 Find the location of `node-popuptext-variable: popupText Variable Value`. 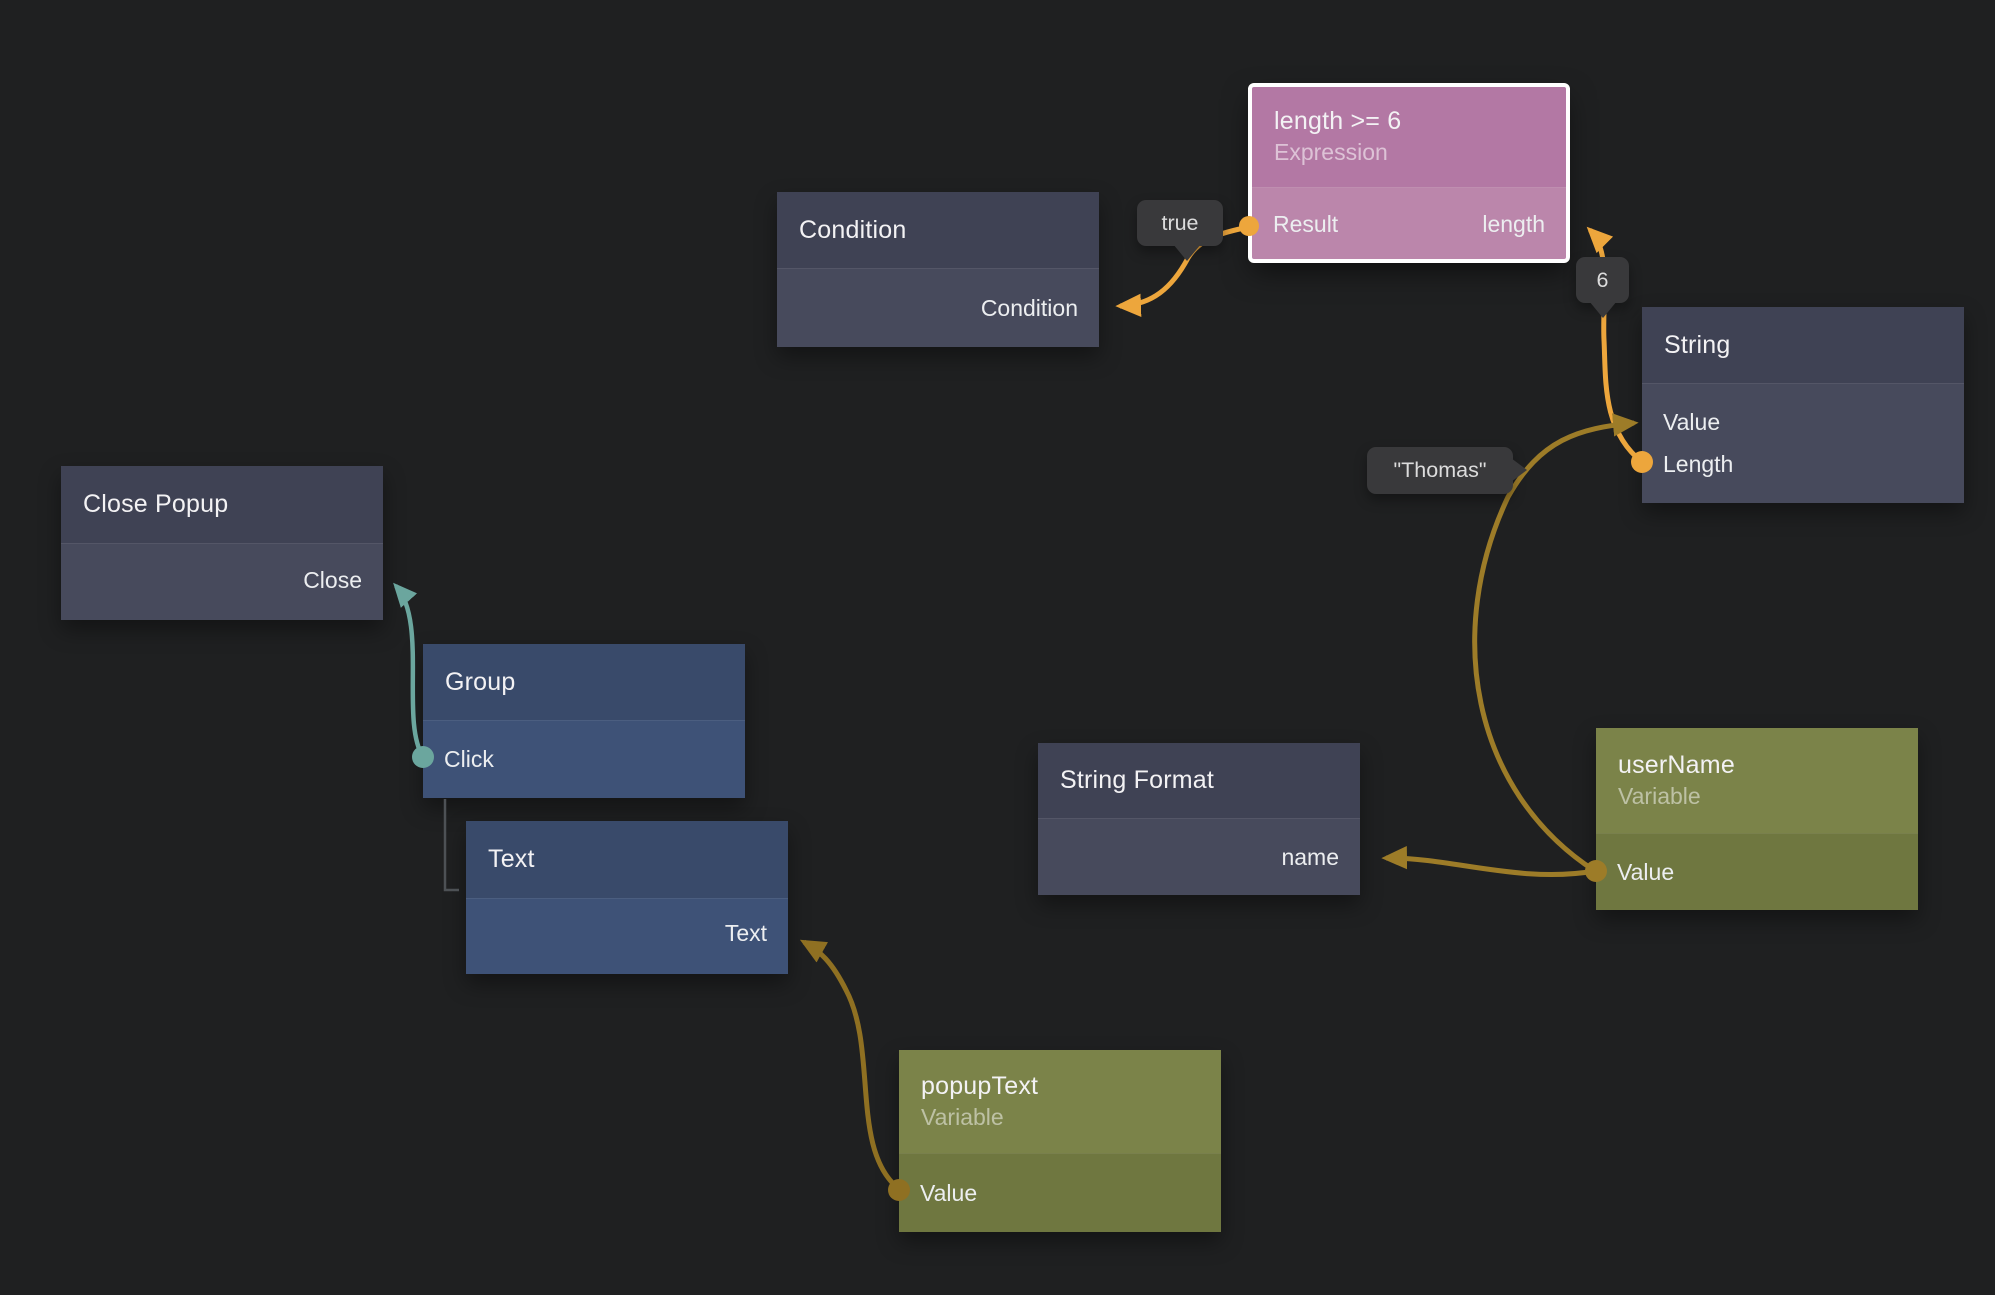

node-popuptext-variable: popupText Variable Value is located at coordinates (1060, 1141).